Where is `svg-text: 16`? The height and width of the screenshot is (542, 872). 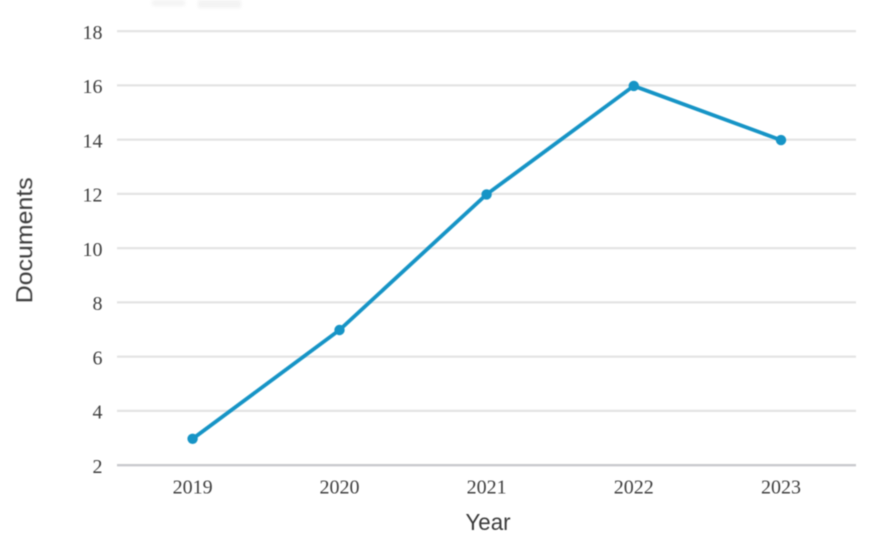
svg-text: 16 is located at coordinates (93, 87).